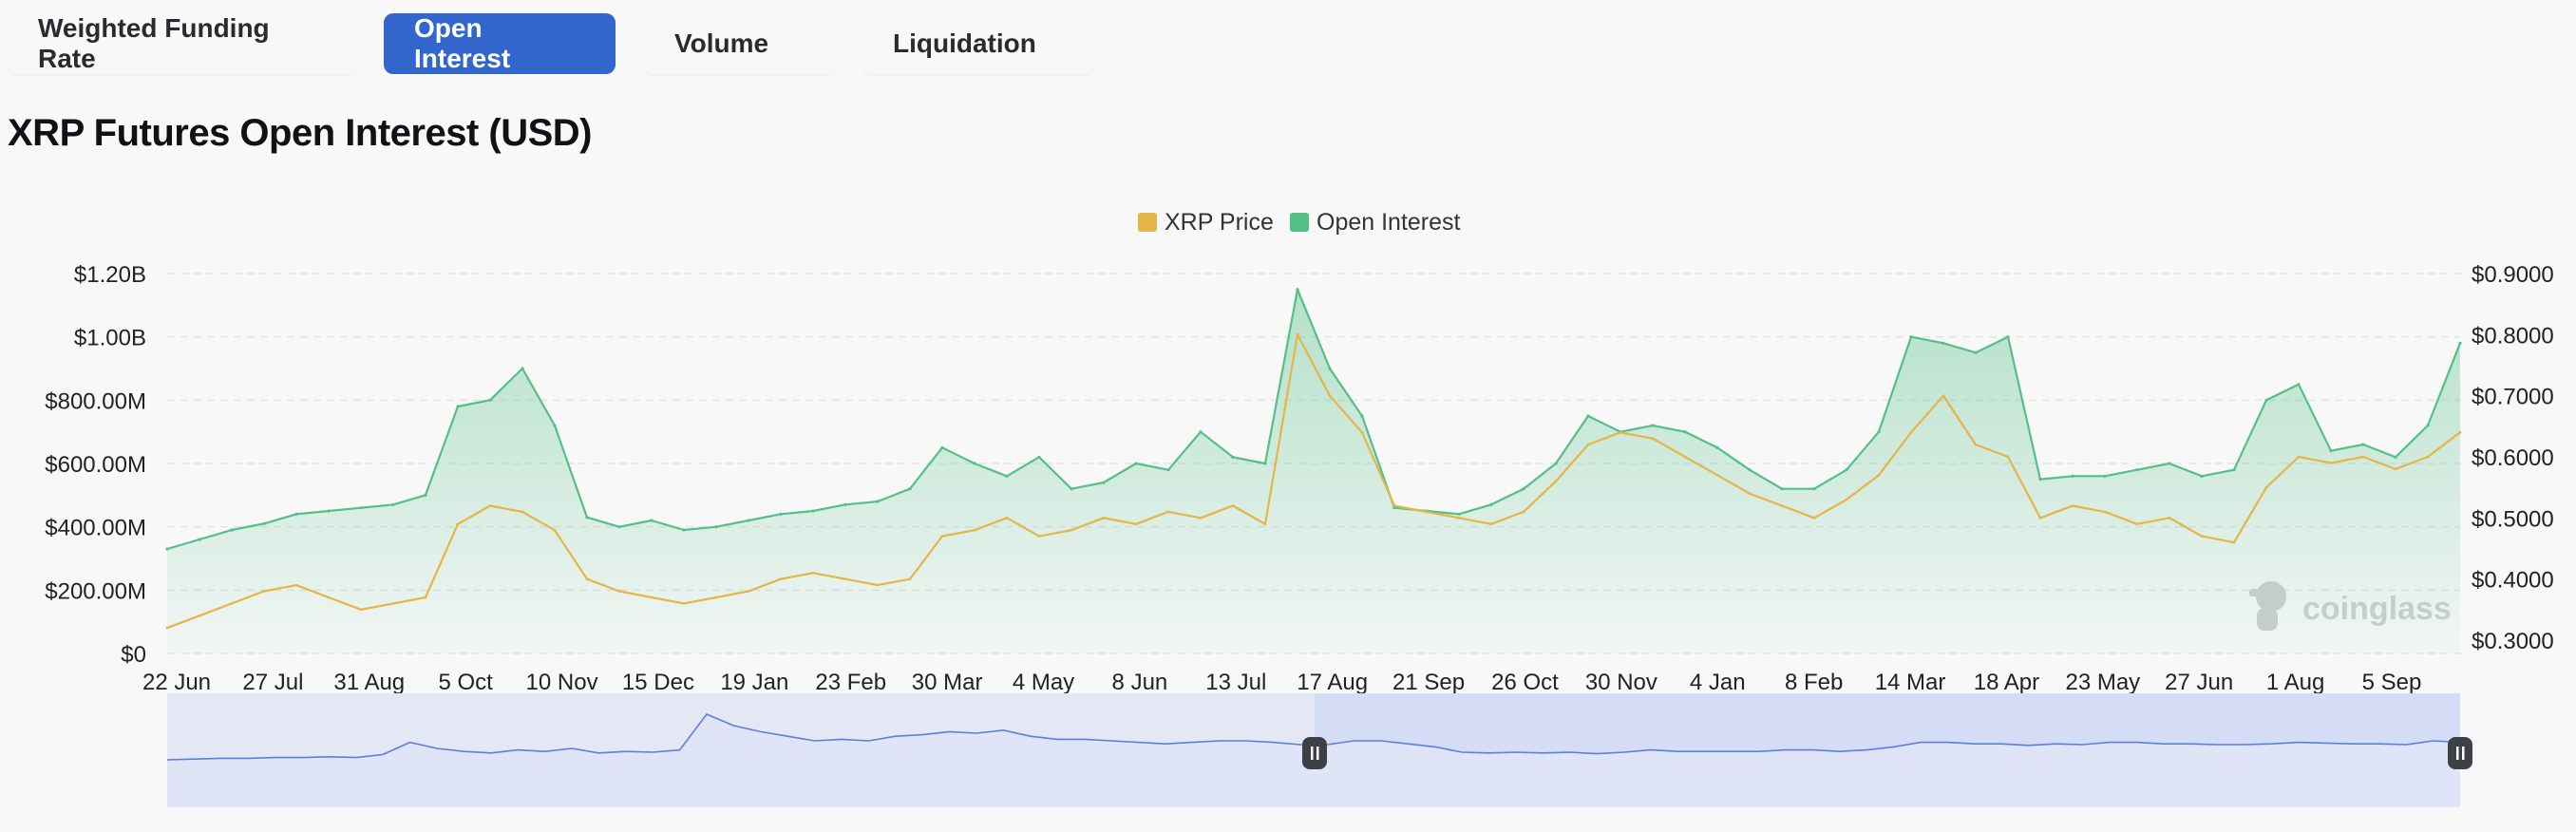 This screenshot has height=832, width=2576. What do you see at coordinates (850, 682) in the screenshot?
I see `x-tick-label: 23 Feb` at bounding box center [850, 682].